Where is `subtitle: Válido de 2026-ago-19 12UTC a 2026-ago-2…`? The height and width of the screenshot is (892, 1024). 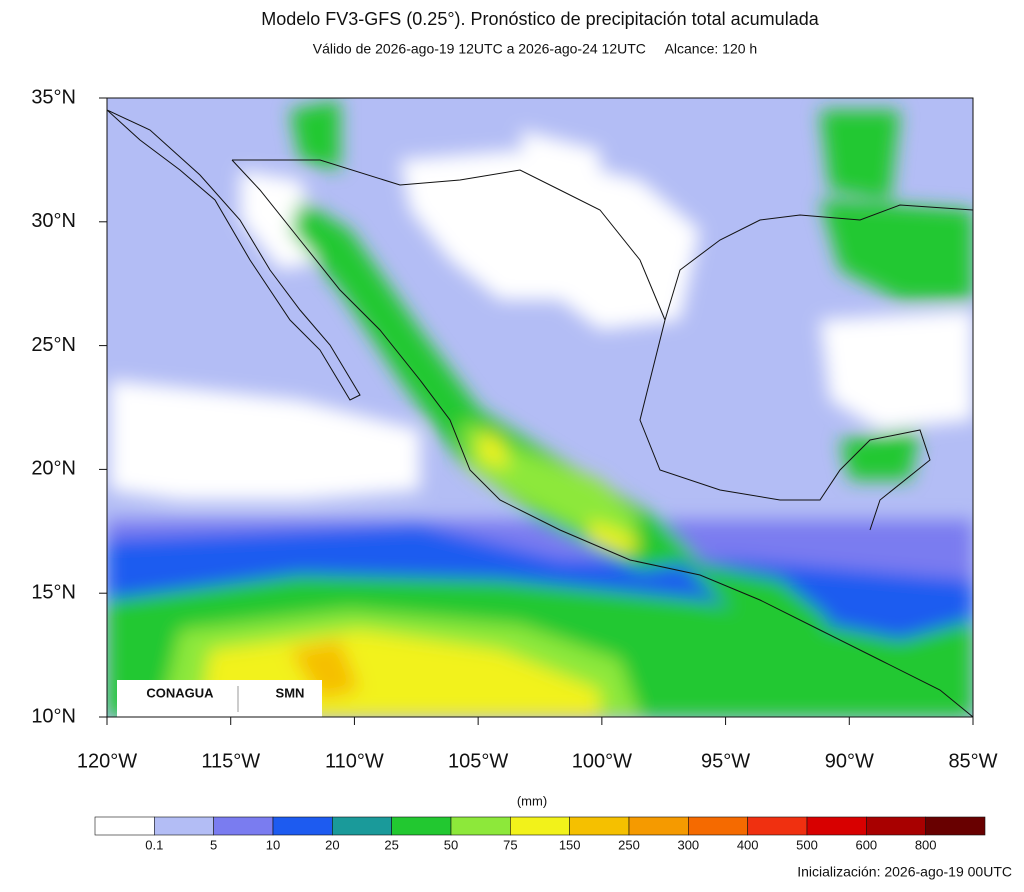
subtitle: Válido de 2026-ago-19 12UTC a 2026-ago-2… is located at coordinates (535, 49).